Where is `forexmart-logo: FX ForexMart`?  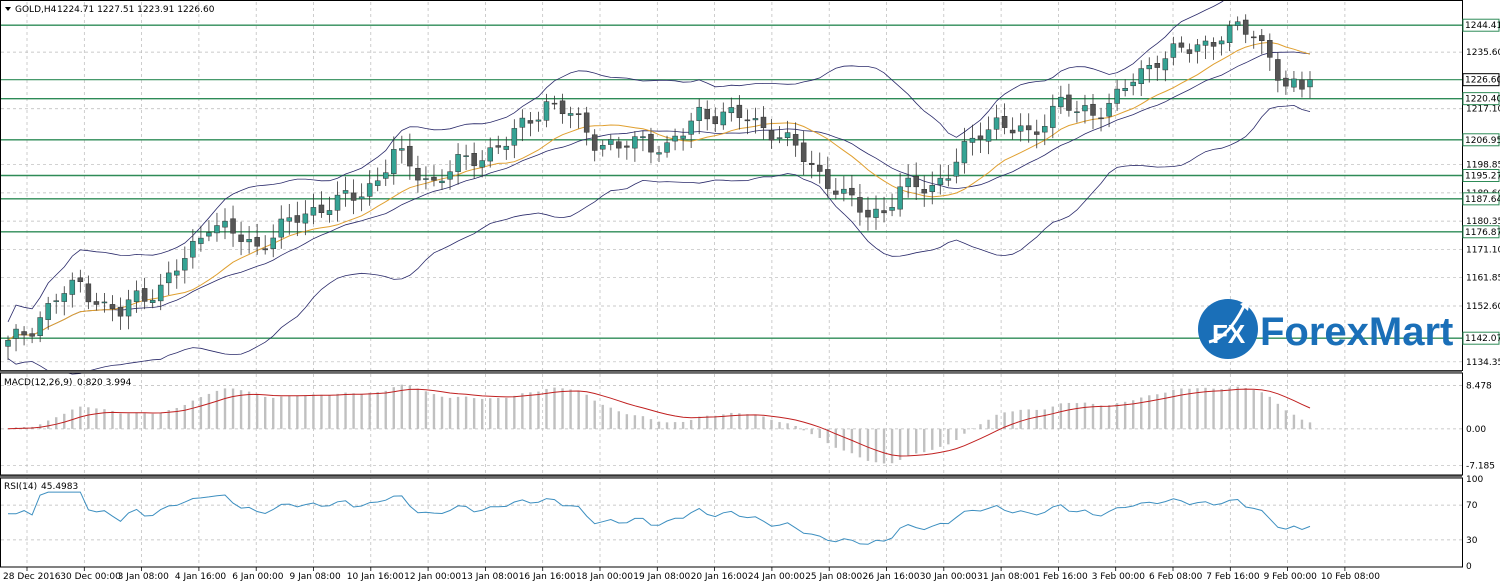
forexmart-logo: FX ForexMart is located at coordinates (1325, 329).